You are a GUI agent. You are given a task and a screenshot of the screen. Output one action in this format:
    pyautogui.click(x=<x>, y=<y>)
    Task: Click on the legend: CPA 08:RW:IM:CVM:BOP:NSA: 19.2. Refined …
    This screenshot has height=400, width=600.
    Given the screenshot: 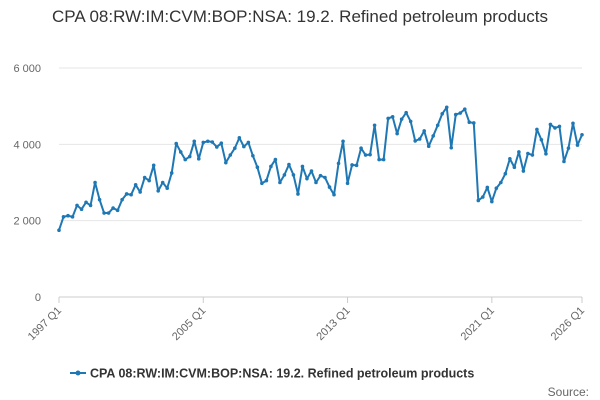 What is the action you would take?
    pyautogui.click(x=272, y=374)
    